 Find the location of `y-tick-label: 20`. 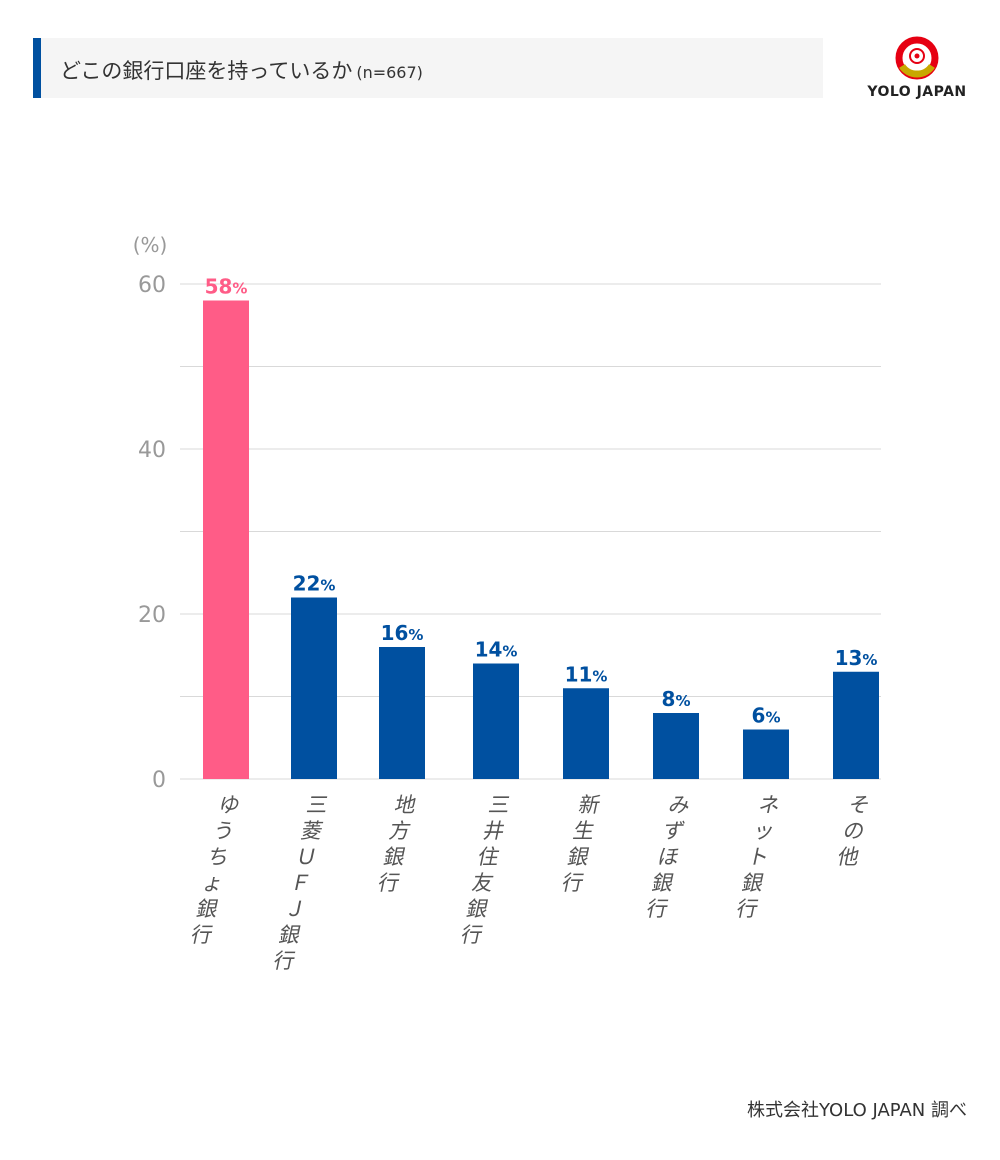

y-tick-label: 20 is located at coordinates (152, 615).